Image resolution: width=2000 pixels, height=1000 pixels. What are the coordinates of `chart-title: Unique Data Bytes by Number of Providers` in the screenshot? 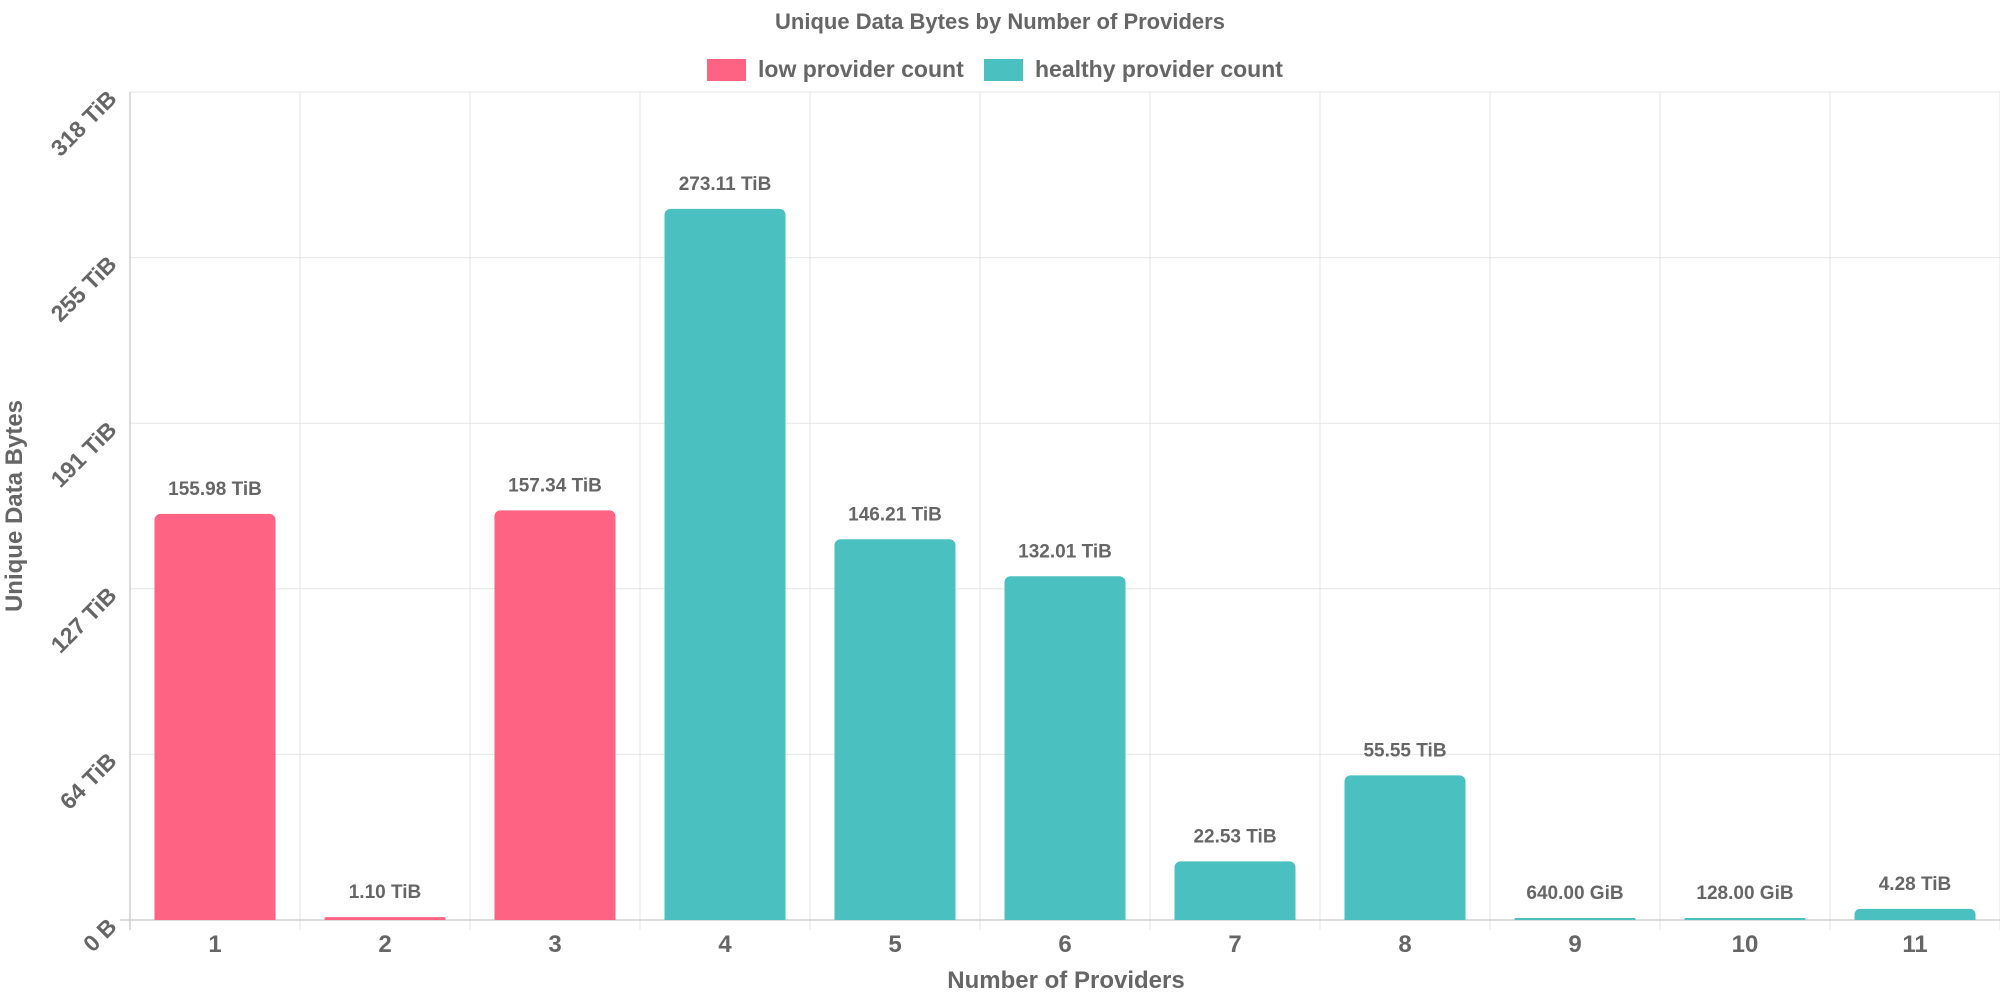 It's located at (1000, 21).